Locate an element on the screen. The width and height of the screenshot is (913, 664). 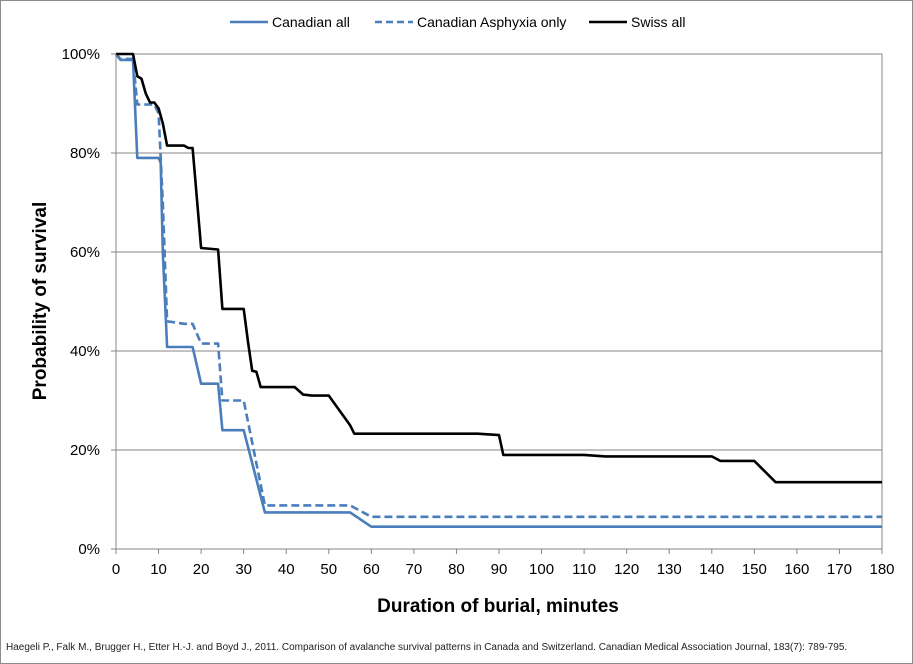
y-tick-label-0: 0% is located at coordinates (89, 549).